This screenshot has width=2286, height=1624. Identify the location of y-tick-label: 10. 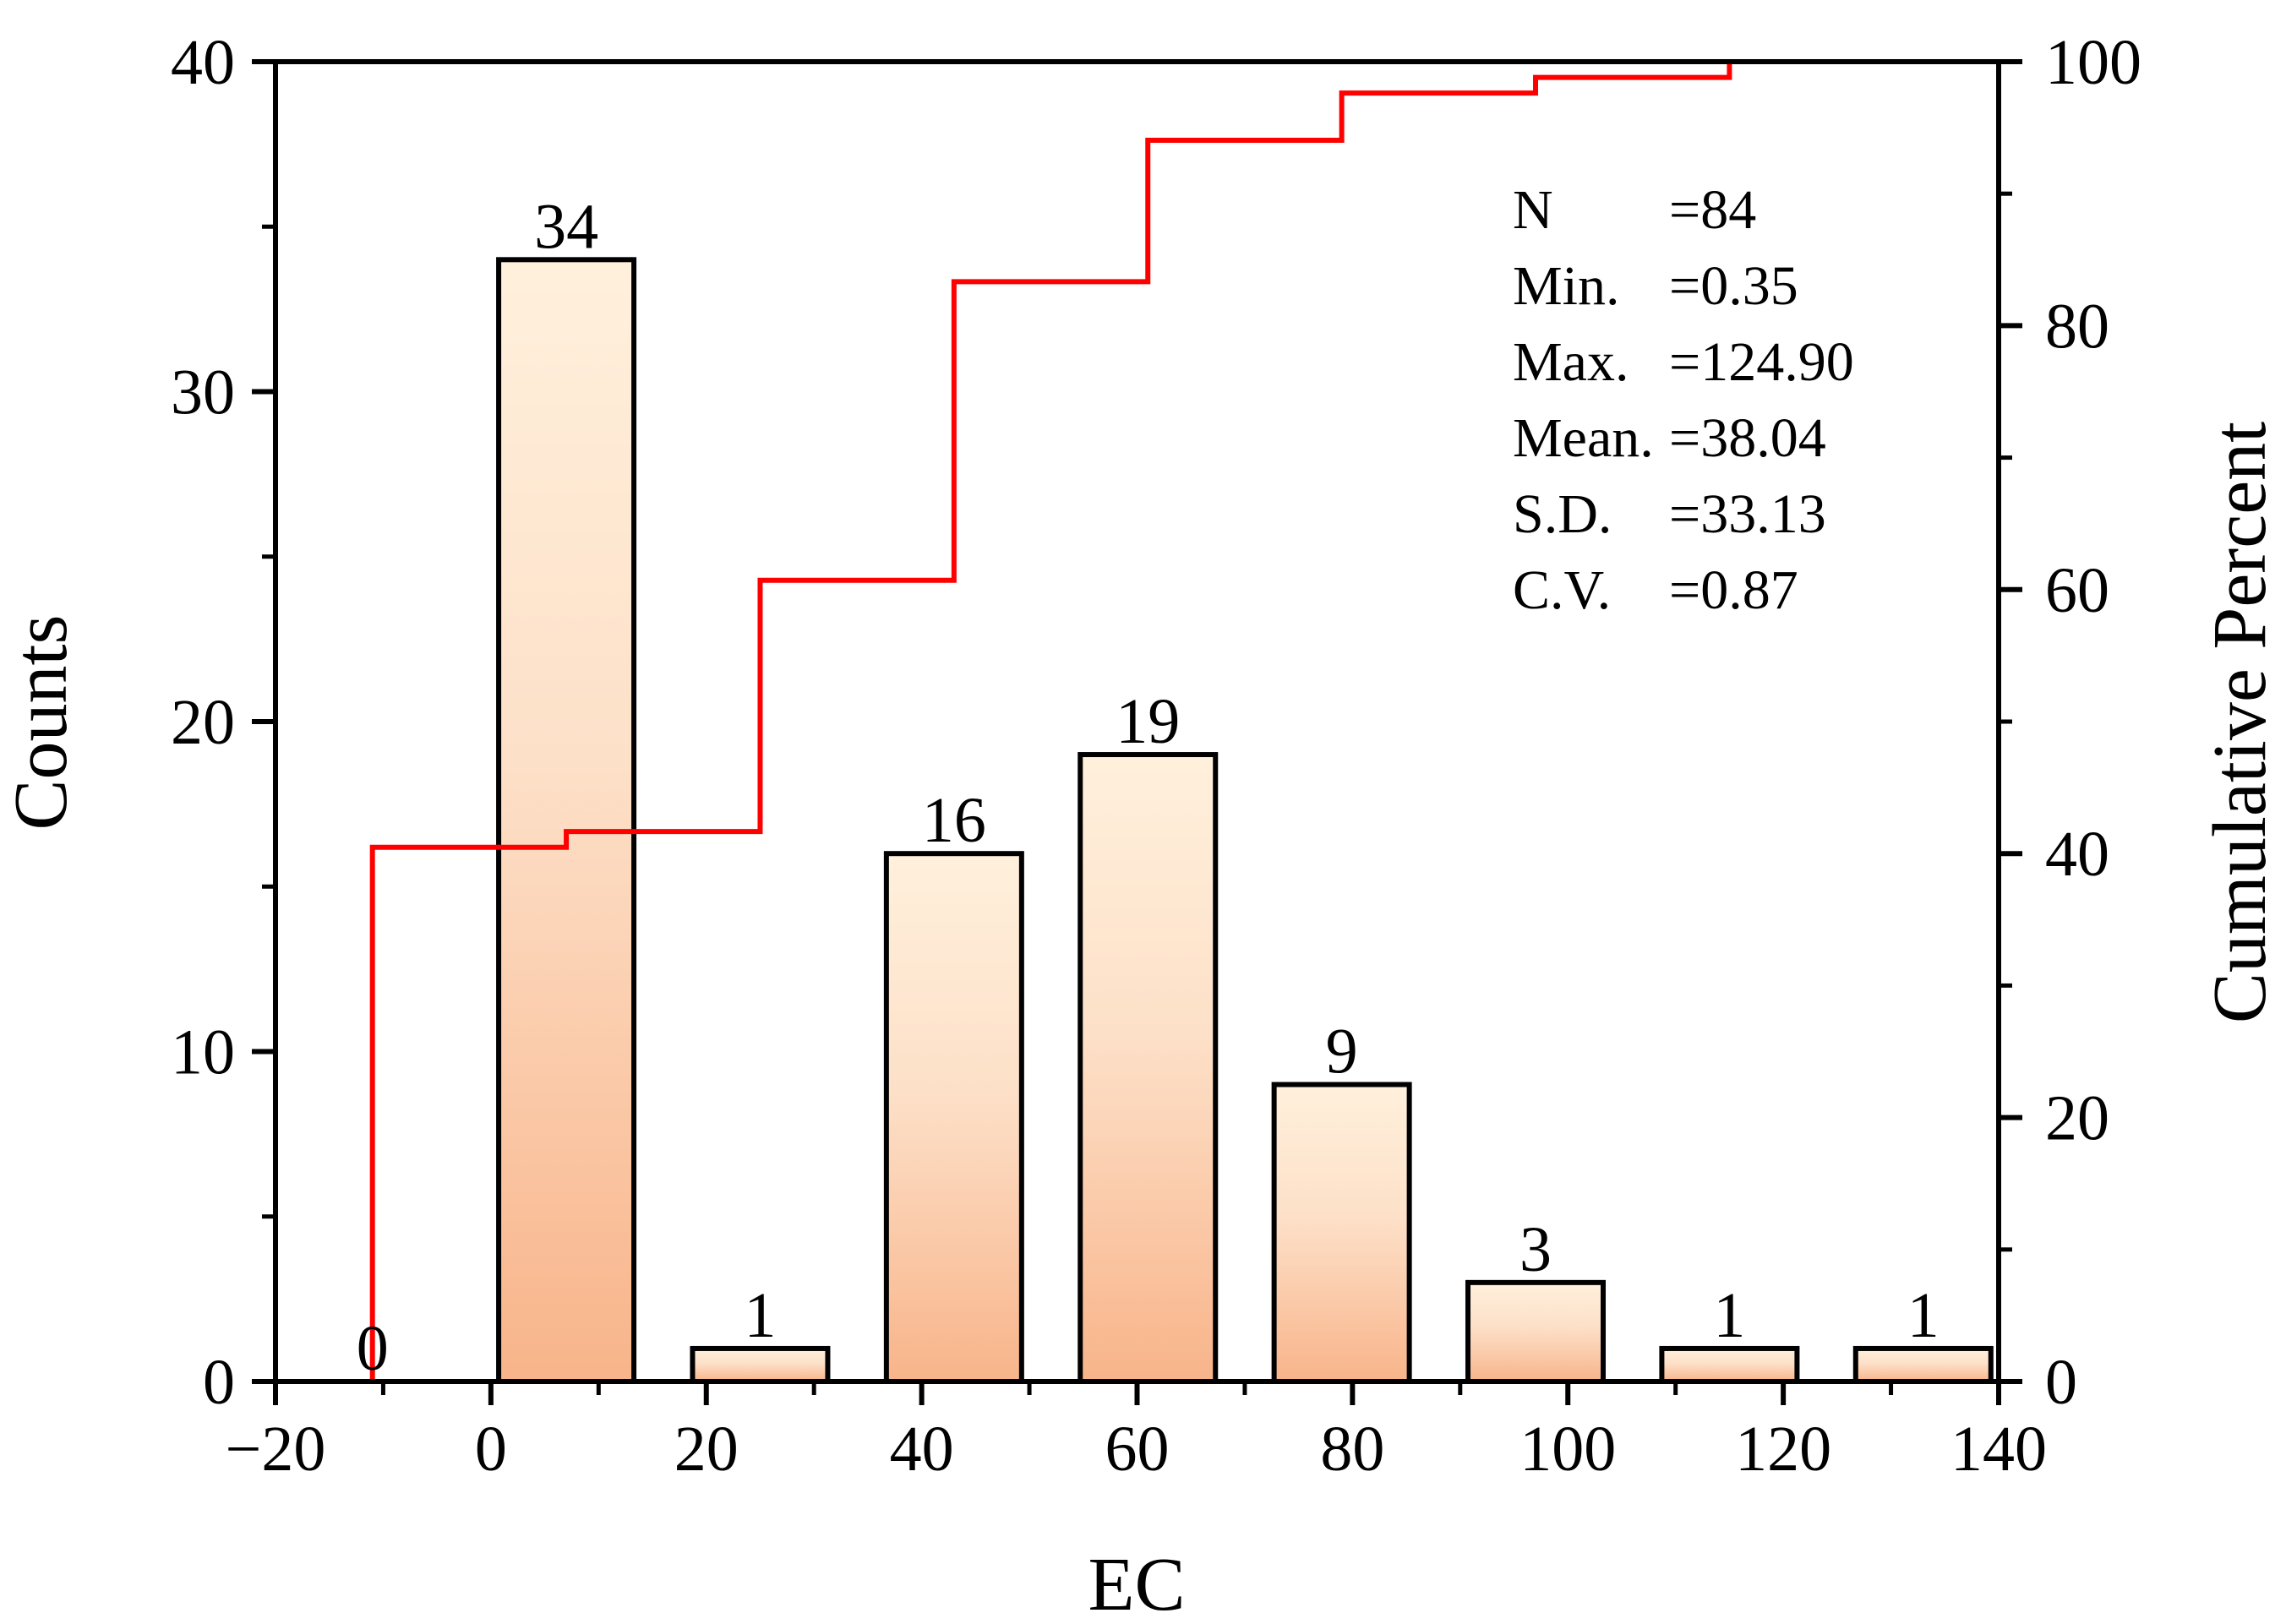
(203, 1052).